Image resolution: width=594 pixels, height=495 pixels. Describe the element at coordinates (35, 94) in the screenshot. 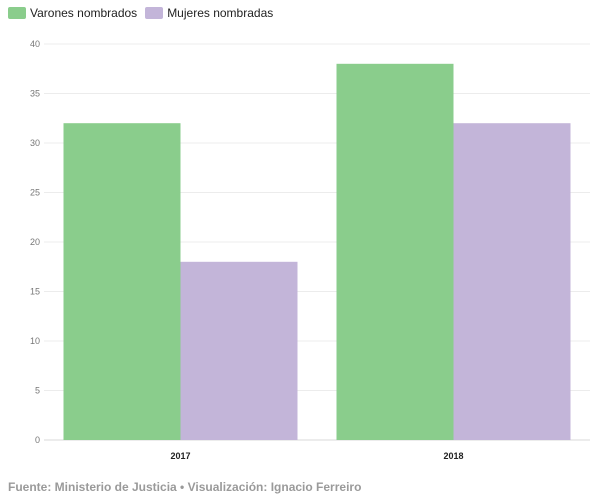

I see `y-tick-label: 35` at that location.